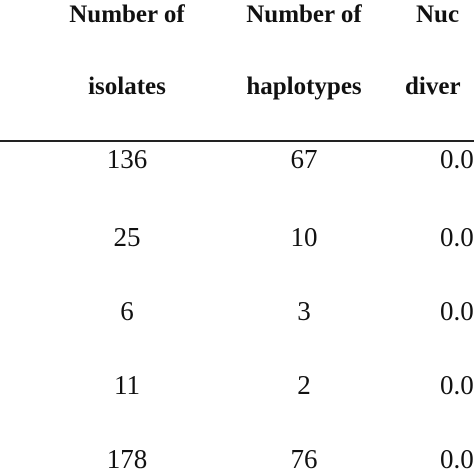  I want to click on table-cell-isolates: 11, so click(127, 385).